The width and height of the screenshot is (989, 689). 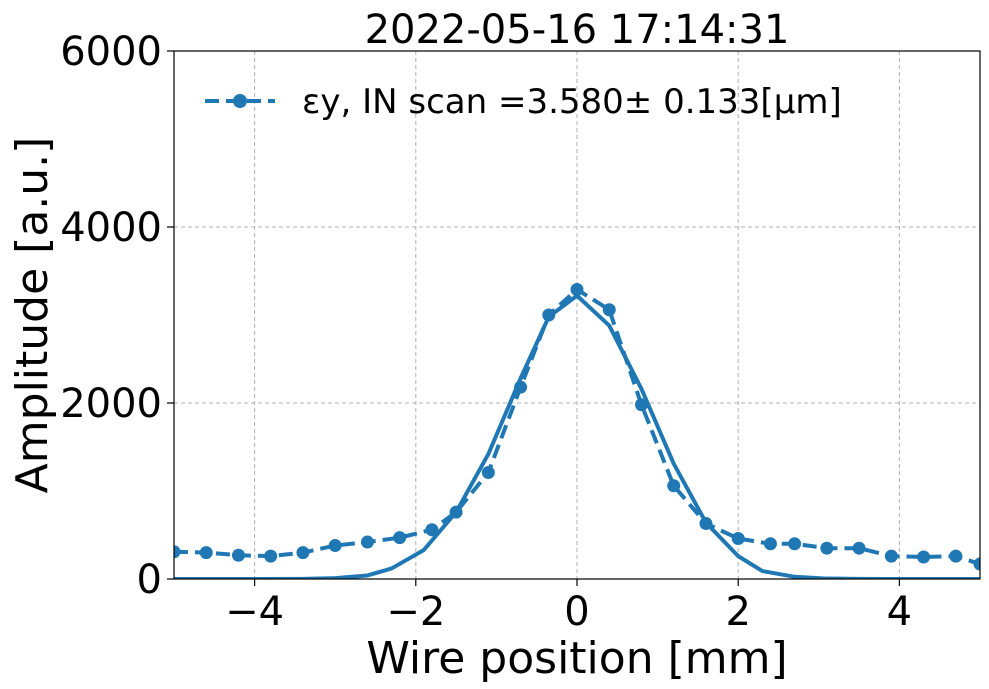 What do you see at coordinates (899, 612) in the screenshot?
I see `x-tick-label: 4` at bounding box center [899, 612].